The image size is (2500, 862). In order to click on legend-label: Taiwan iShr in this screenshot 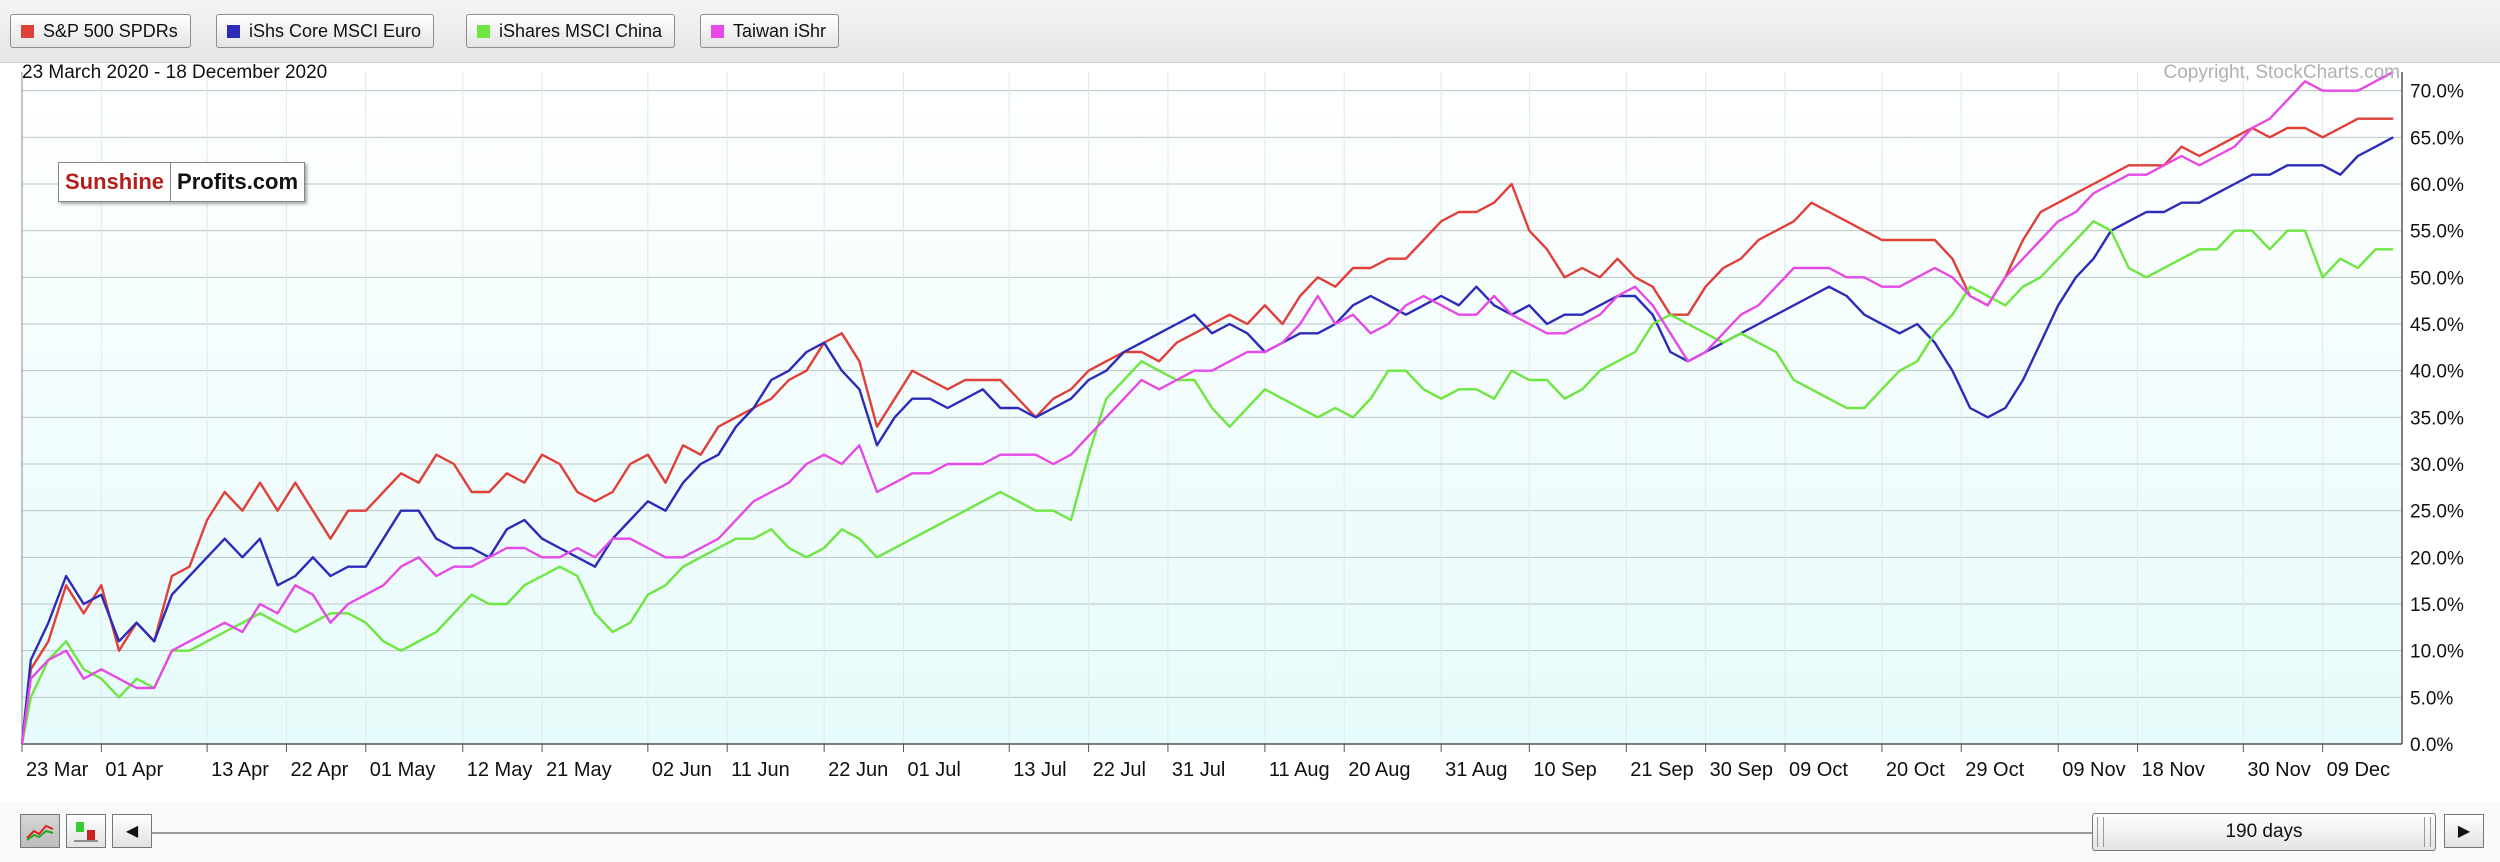, I will do `click(780, 30)`.